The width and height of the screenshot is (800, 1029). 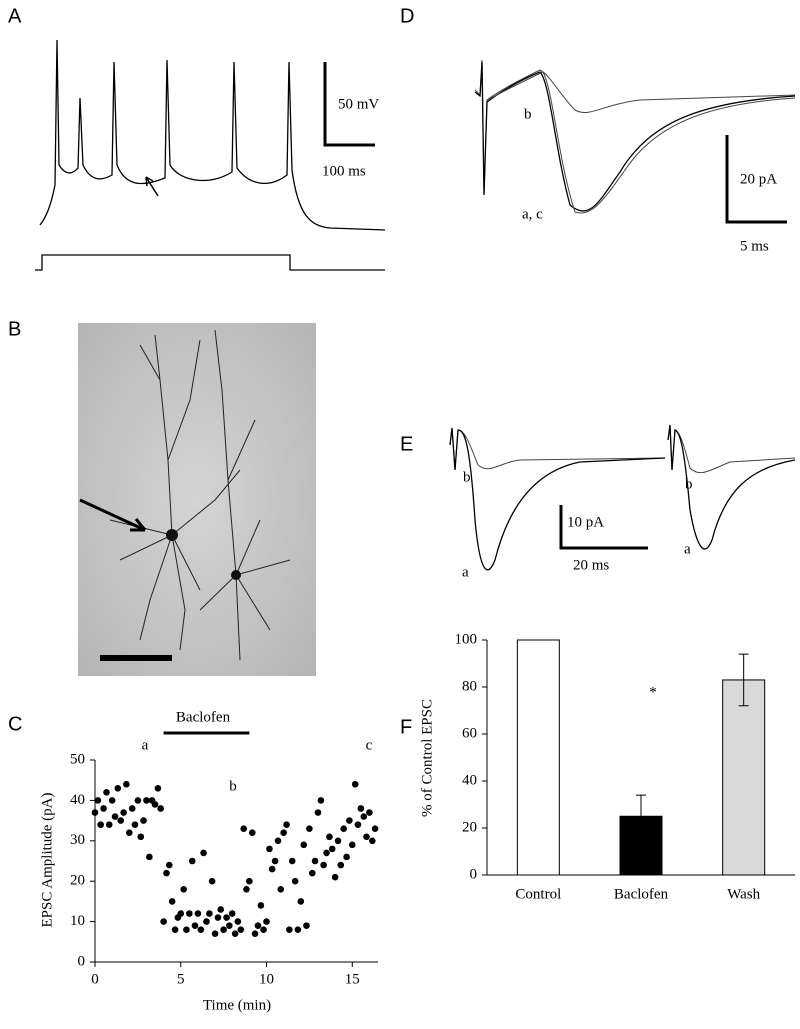 What do you see at coordinates (754, 246) in the screenshot?
I see `scale-label: 5 ms` at bounding box center [754, 246].